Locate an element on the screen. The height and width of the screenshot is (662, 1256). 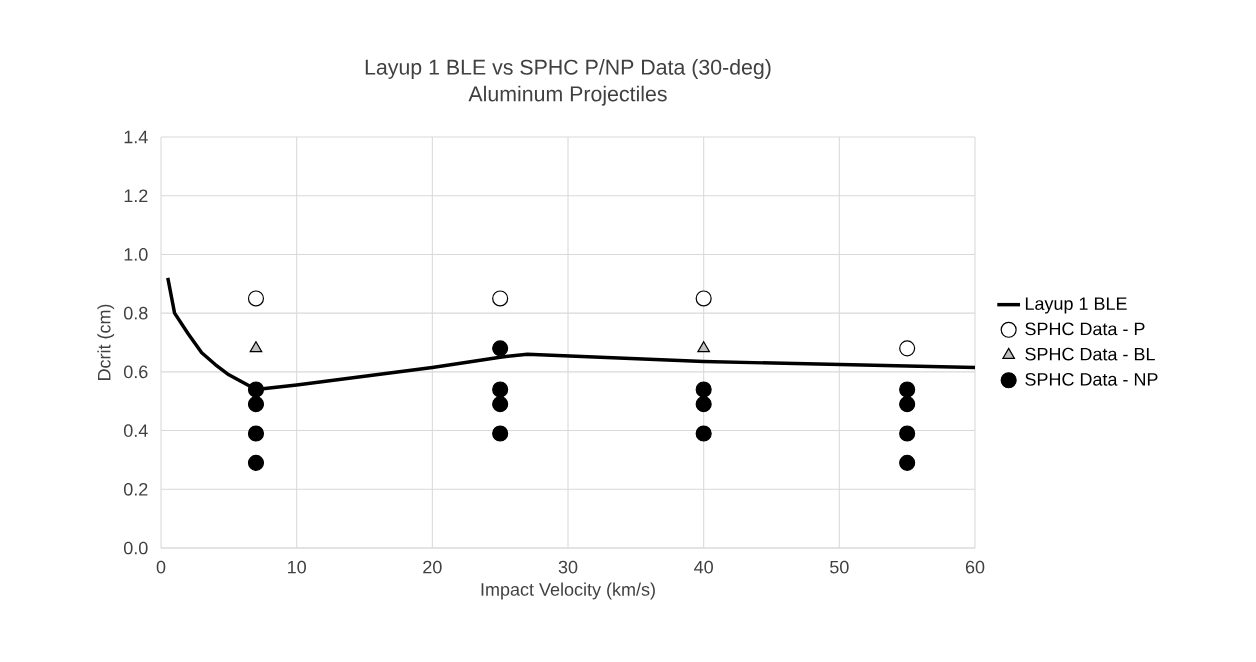
y-tick-label: 1.0 is located at coordinates (136, 254).